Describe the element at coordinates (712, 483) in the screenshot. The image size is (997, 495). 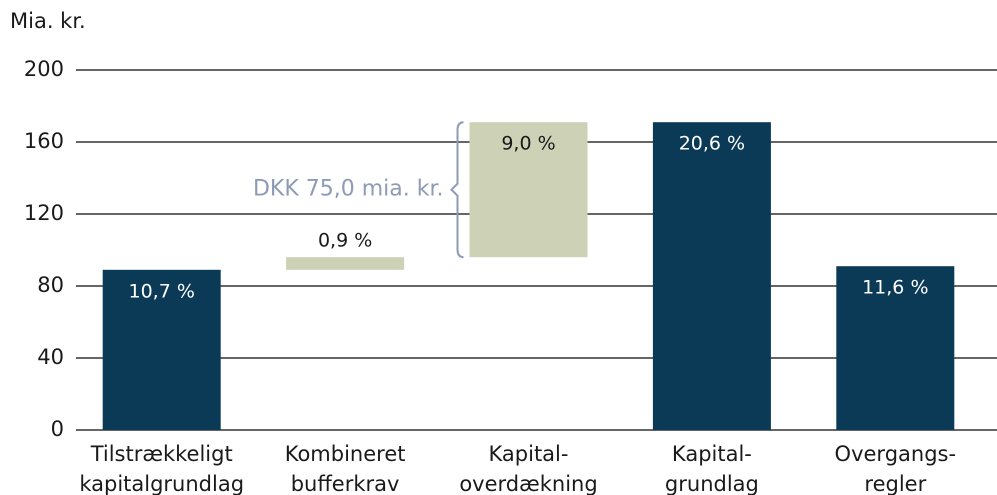
I see `x-tick-label: grundlag` at that location.